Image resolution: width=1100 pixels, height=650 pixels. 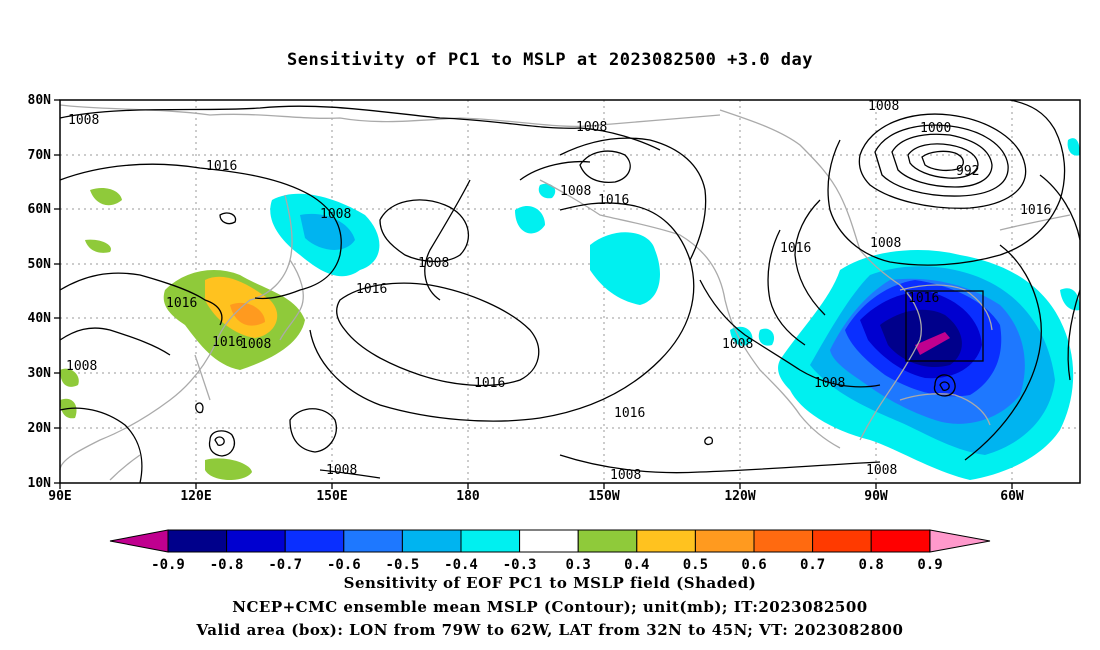 I want to click on colorbar-label: -0.4, so click(x=461, y=565).